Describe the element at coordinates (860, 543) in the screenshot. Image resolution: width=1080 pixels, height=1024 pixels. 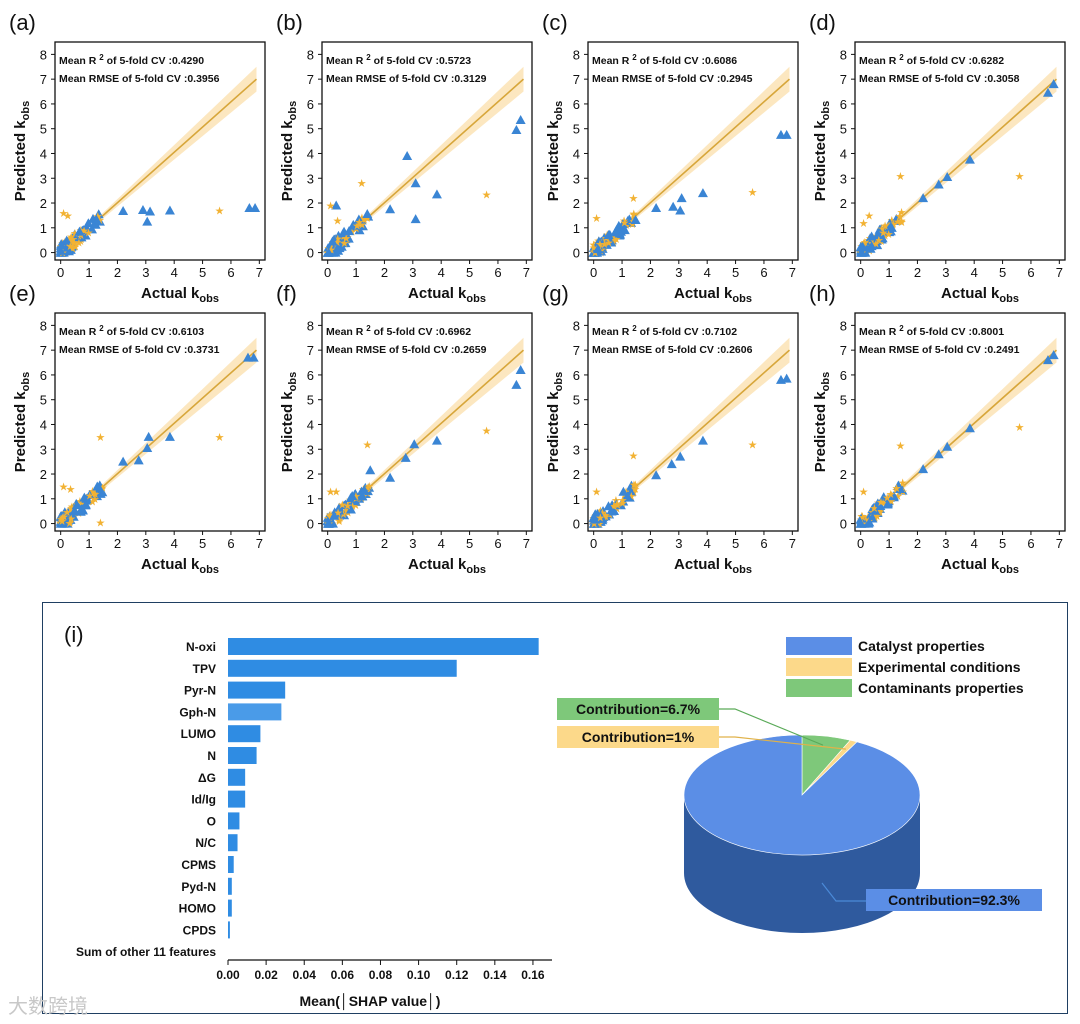
I see `x-tick-label: 0` at that location.